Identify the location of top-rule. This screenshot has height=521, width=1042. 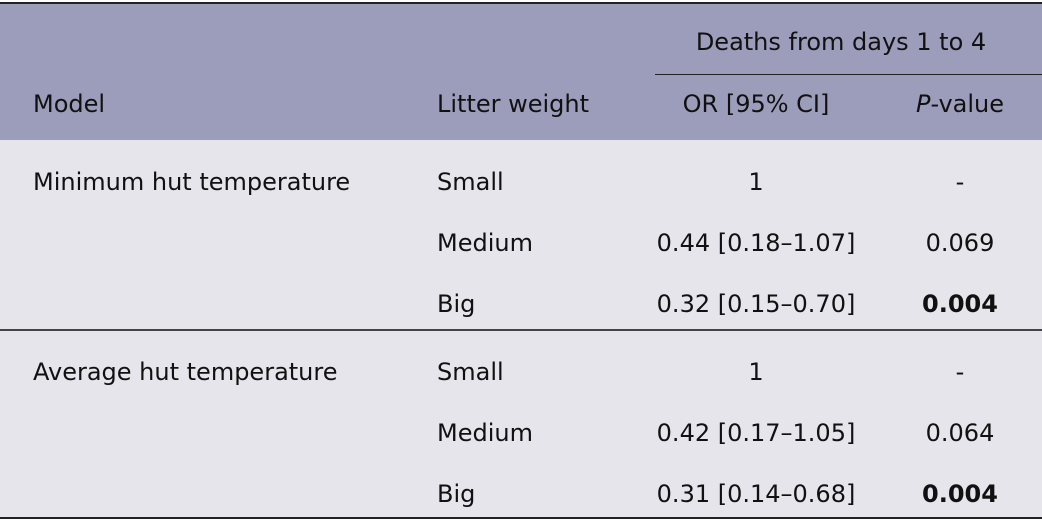
(521, 3).